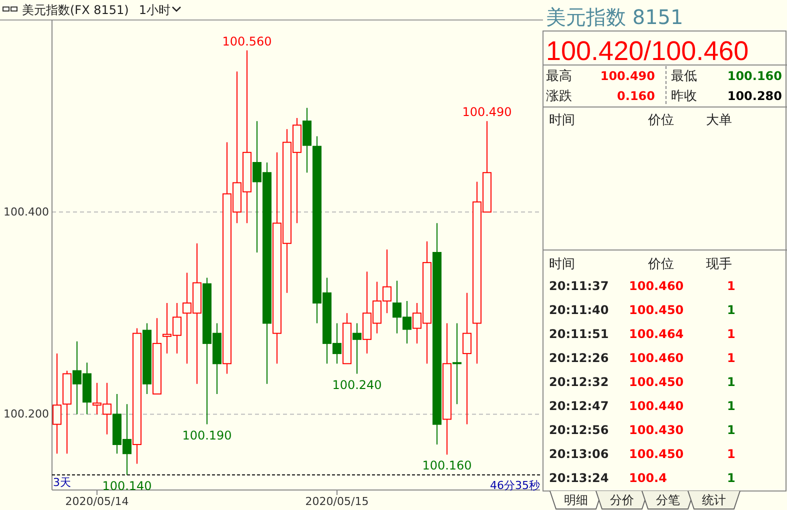 Image resolution: width=787 pixels, height=510 pixels. What do you see at coordinates (648, 478) in the screenshot?
I see `text: 100.4` at bounding box center [648, 478].